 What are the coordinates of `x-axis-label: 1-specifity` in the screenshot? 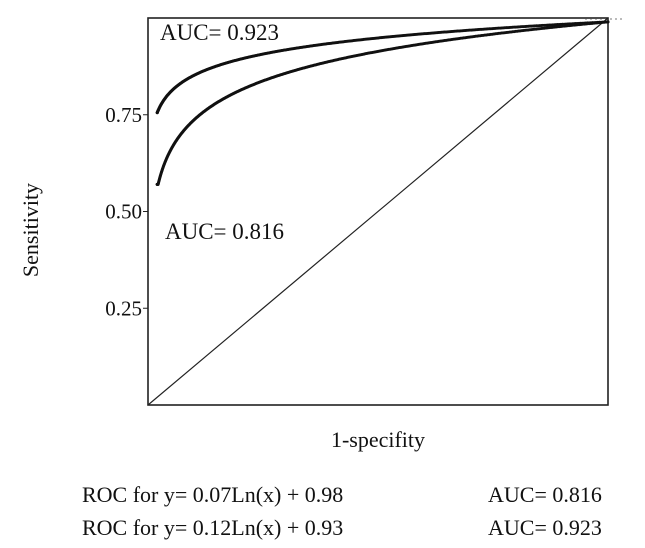 It's located at (378, 439).